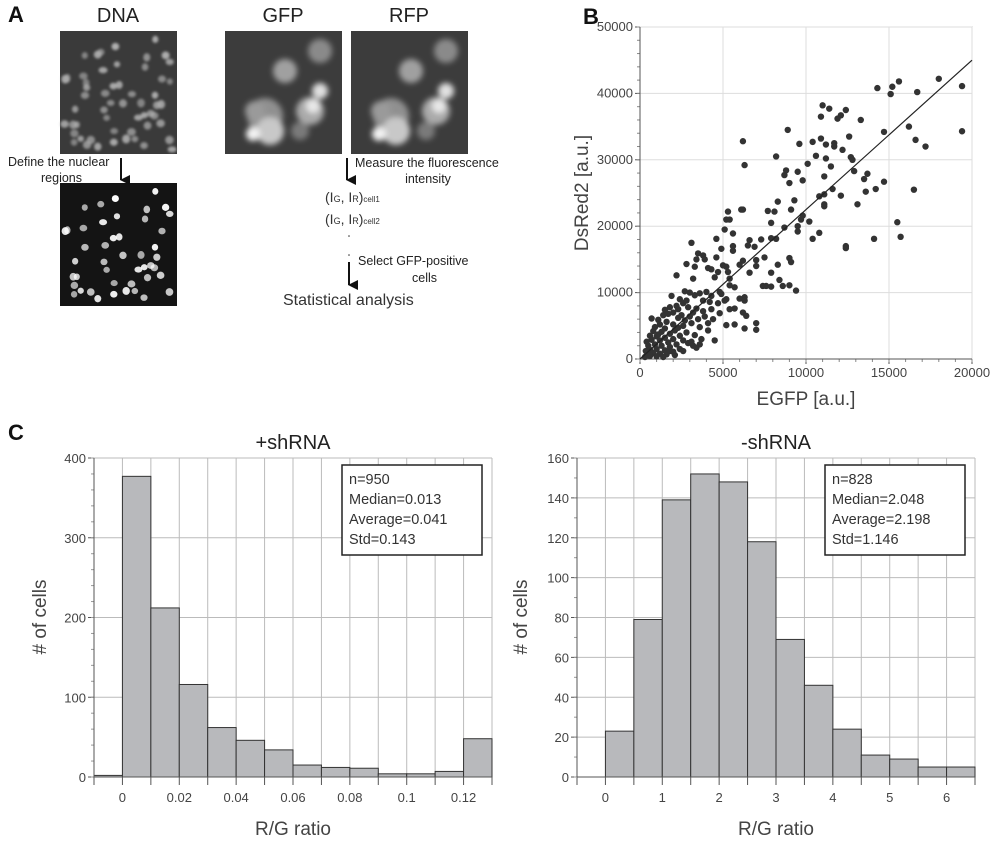 Image resolution: width=1000 pixels, height=862 pixels. I want to click on x-tick-label: 0.1, so click(407, 797).